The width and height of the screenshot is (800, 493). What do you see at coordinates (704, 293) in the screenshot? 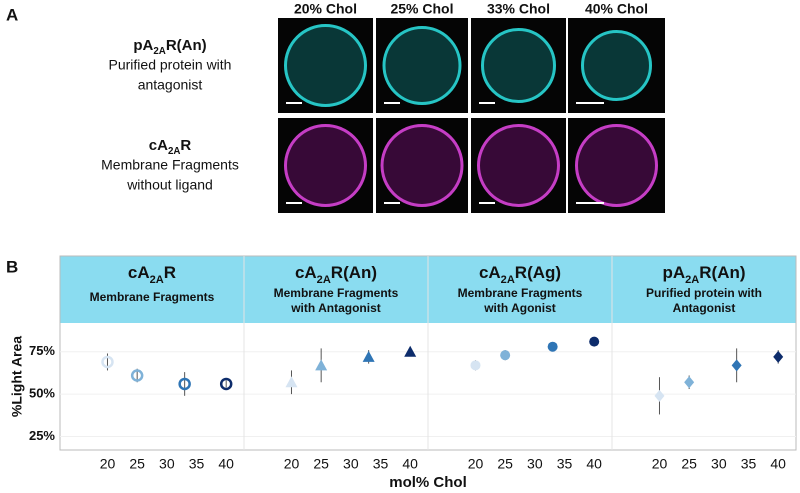
I see `facet-subtitle: Purified protein with` at bounding box center [704, 293].